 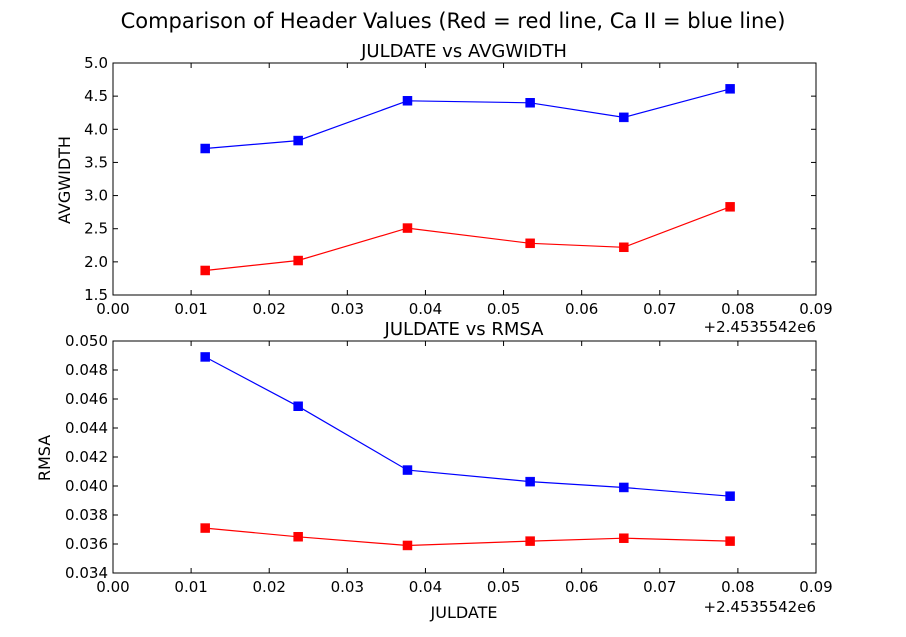 I want to click on y-tick-label: 0.036, so click(x=86, y=544).